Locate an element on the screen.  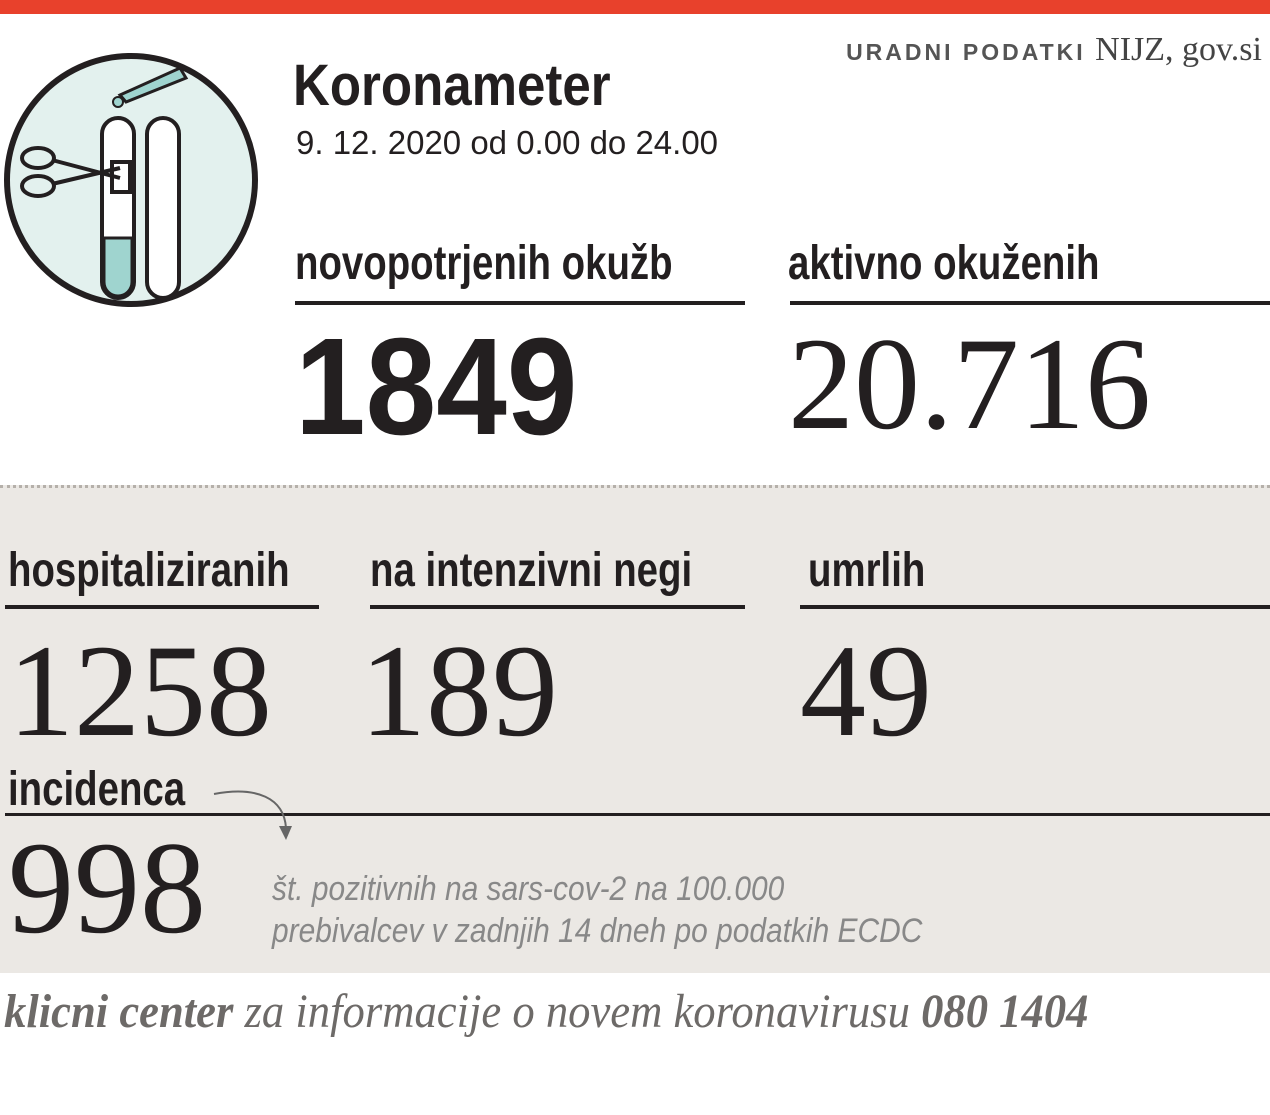
title: Koronameter is located at coordinates (452, 85).